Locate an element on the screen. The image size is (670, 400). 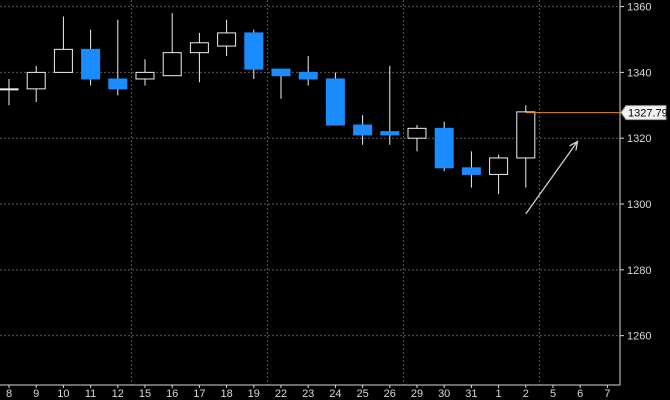
x-tick-label: 10 is located at coordinates (63, 394).